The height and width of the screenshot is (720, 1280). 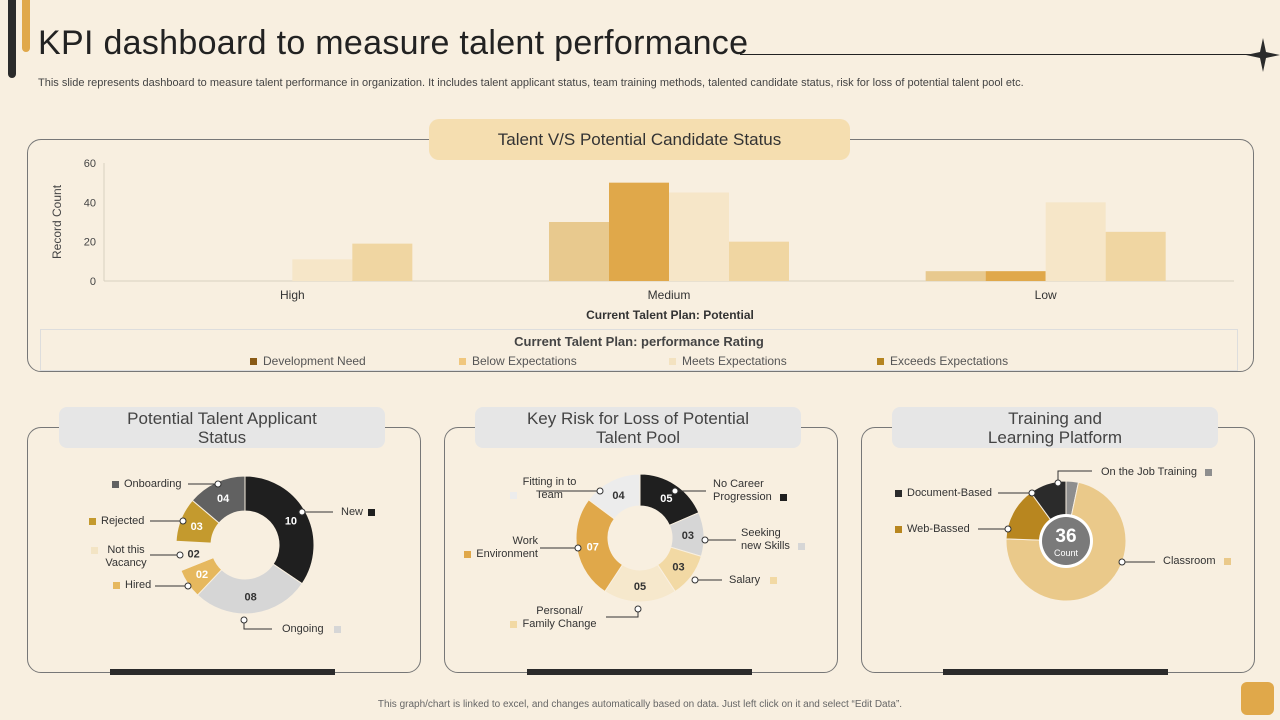 I want to click on y-axis-label: Record Count, so click(x=57, y=221).